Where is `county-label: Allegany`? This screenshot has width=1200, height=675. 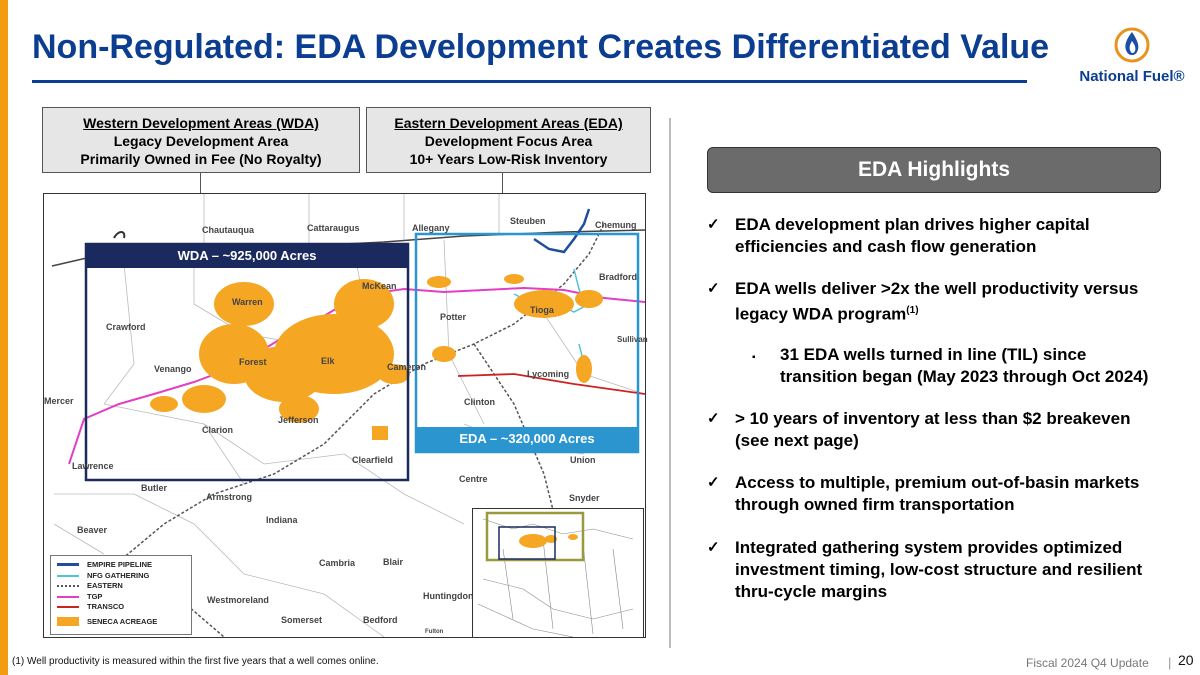 county-label: Allegany is located at coordinates (431, 228).